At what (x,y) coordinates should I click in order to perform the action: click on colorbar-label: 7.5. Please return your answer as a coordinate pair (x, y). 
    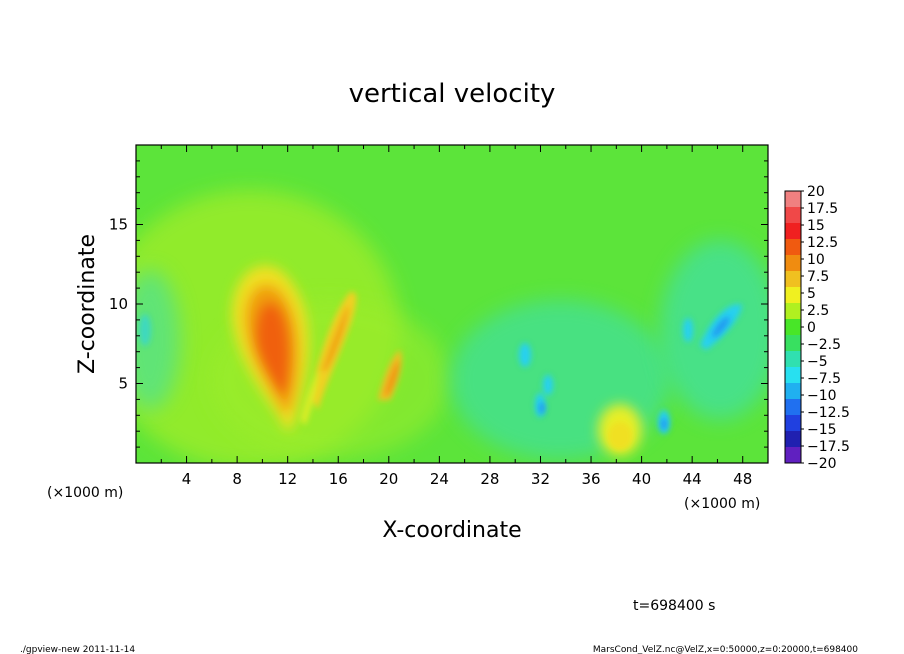
    Looking at the image, I should click on (818, 277).